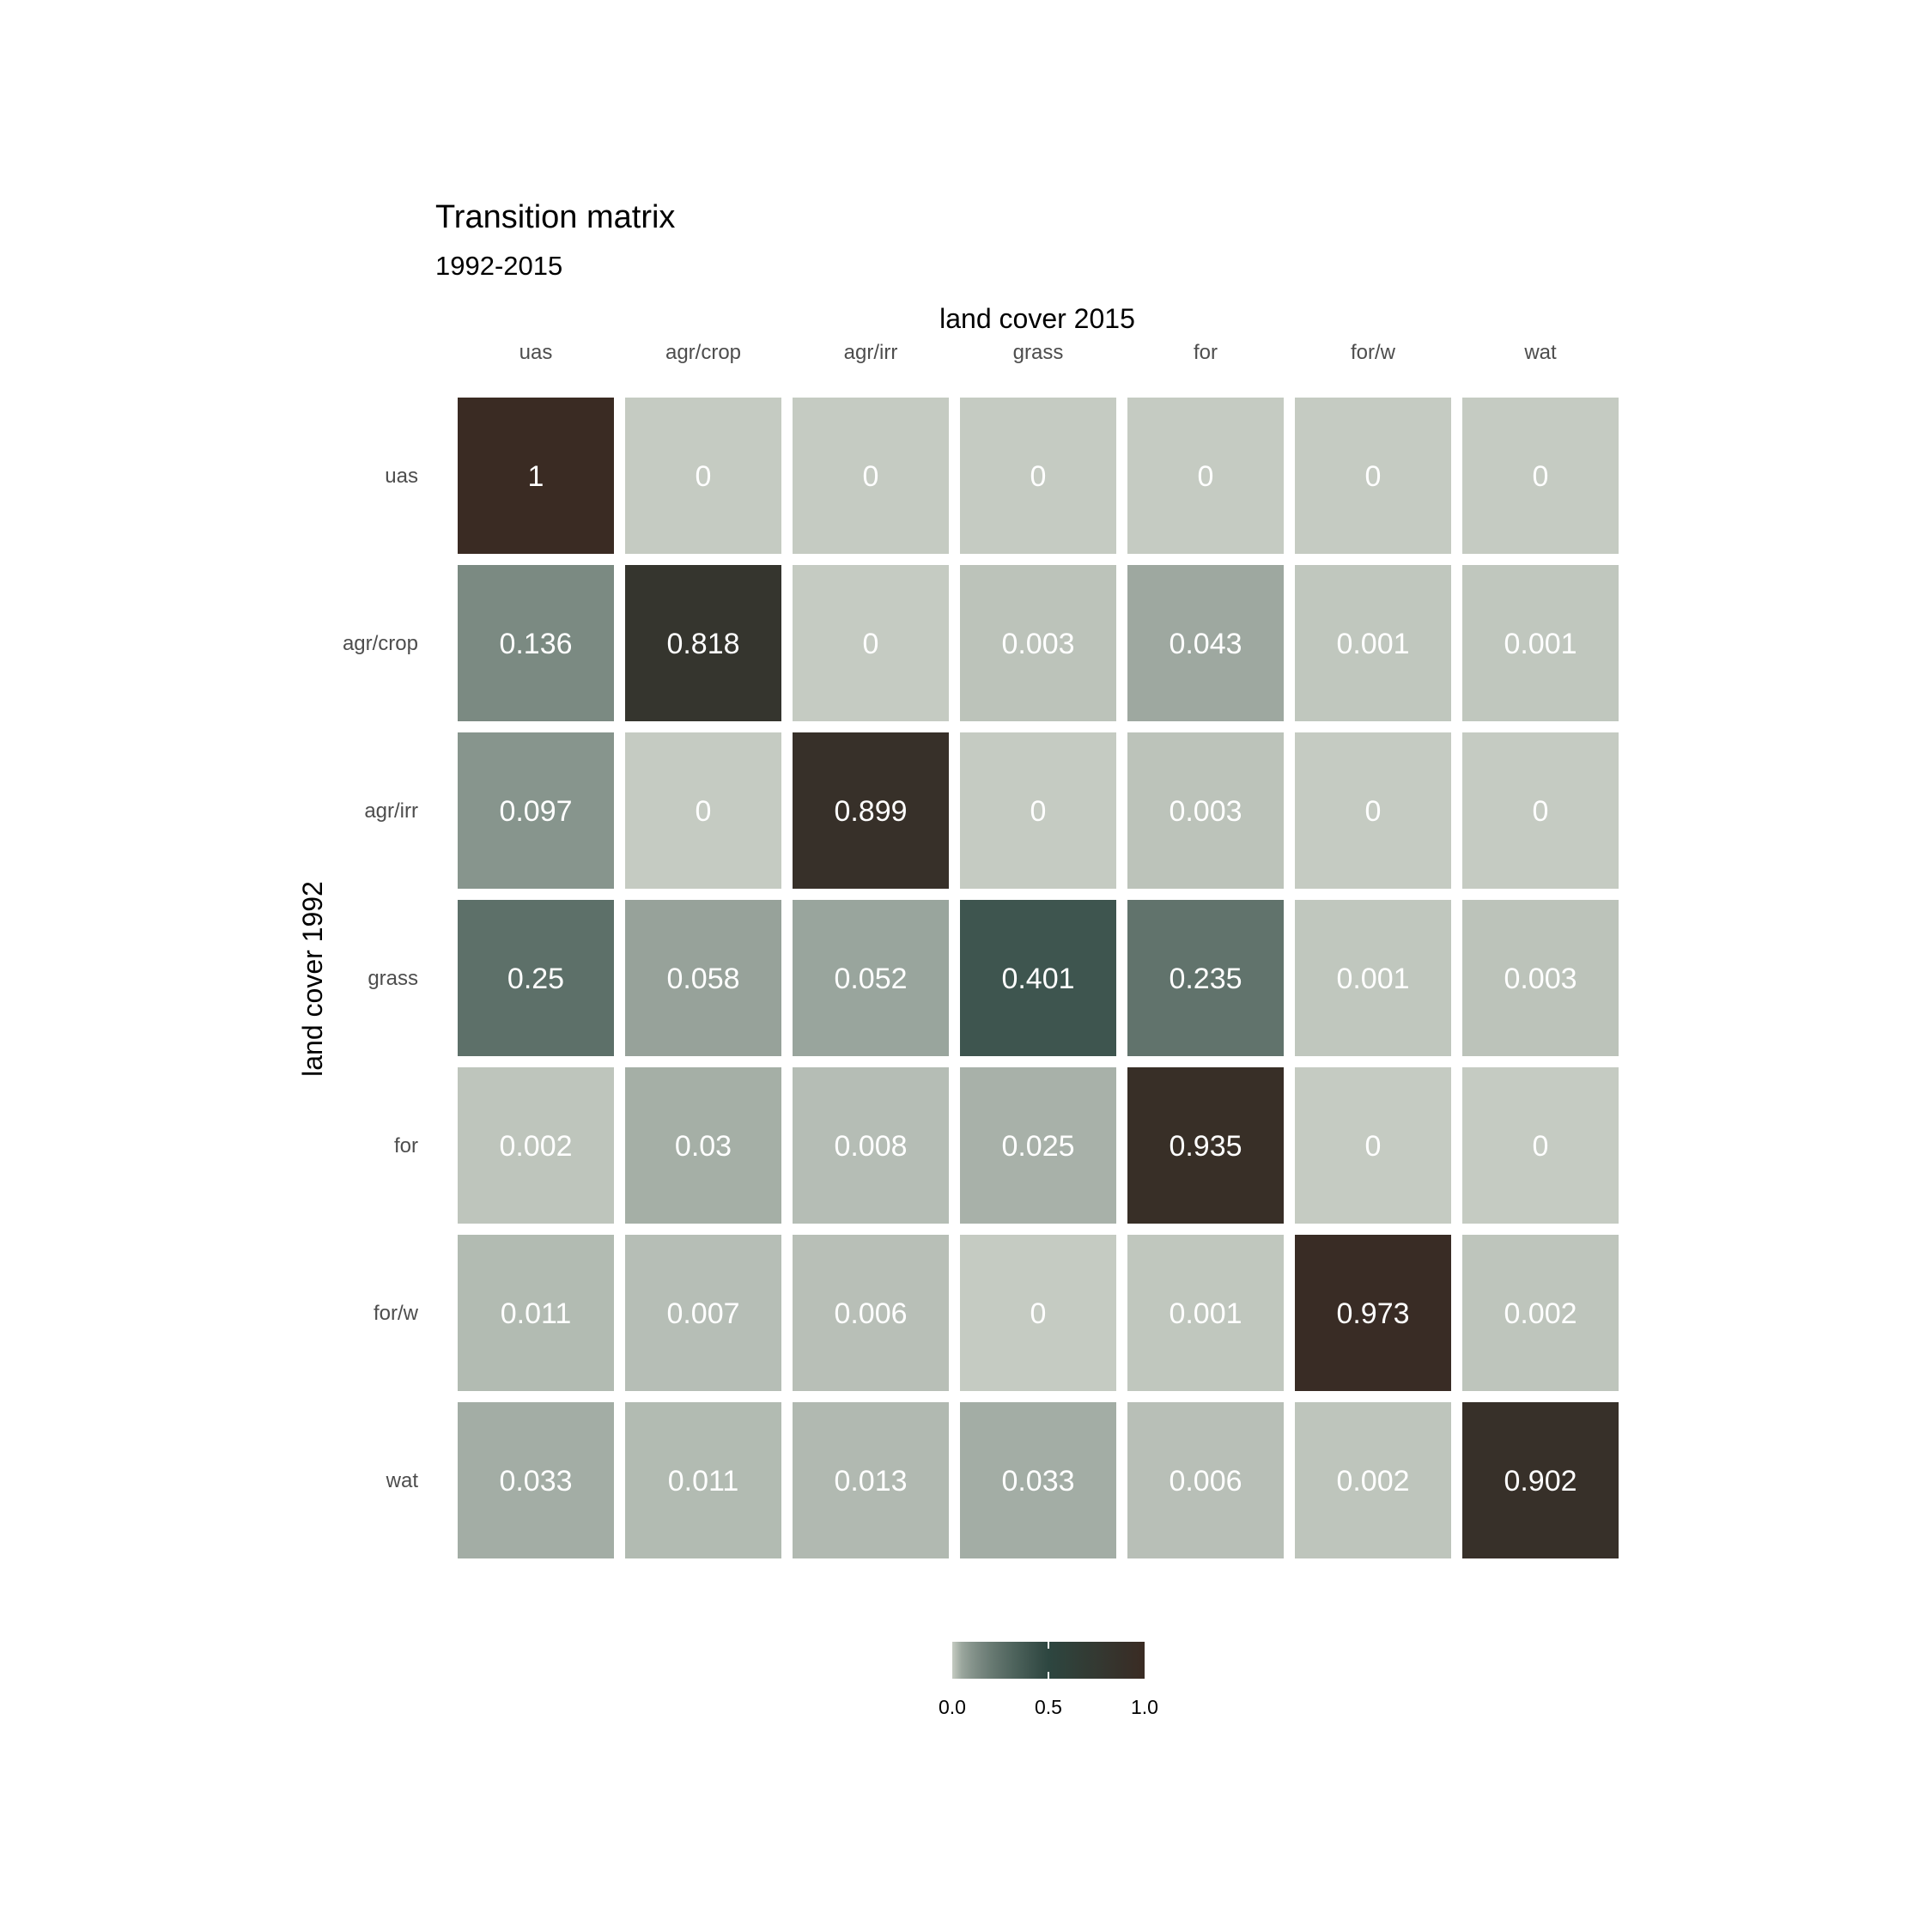 The height and width of the screenshot is (1932, 1932). I want to click on x-axis-ticks: uas agr/crop agr/irr grass for for/w wat, so click(1038, 353).